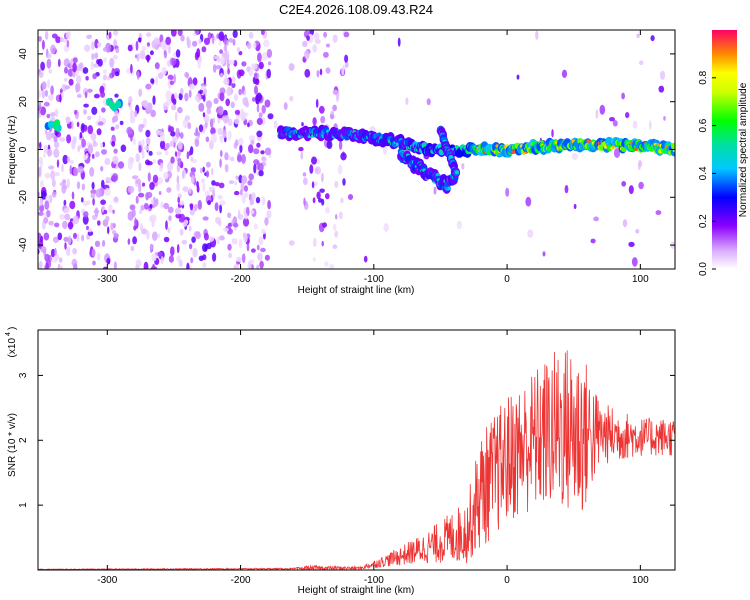  What do you see at coordinates (12, 328) in the screenshot?
I see `snr-y-scale-close: )` at bounding box center [12, 328].